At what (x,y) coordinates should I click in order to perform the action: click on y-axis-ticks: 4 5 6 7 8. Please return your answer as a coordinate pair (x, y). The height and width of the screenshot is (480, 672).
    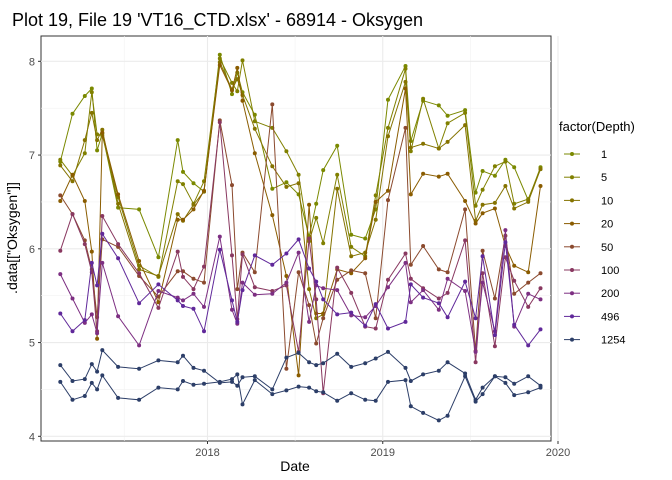
    Looking at the image, I should click on (35, 249).